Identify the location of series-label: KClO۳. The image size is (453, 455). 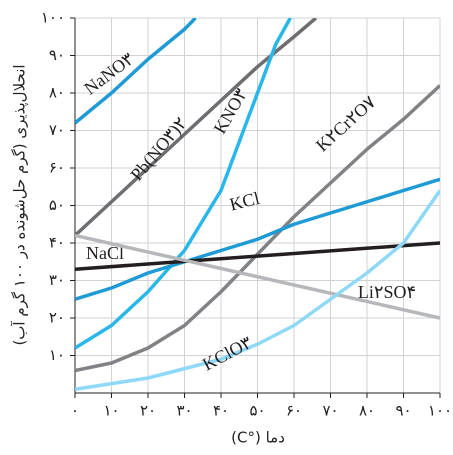
(227, 353).